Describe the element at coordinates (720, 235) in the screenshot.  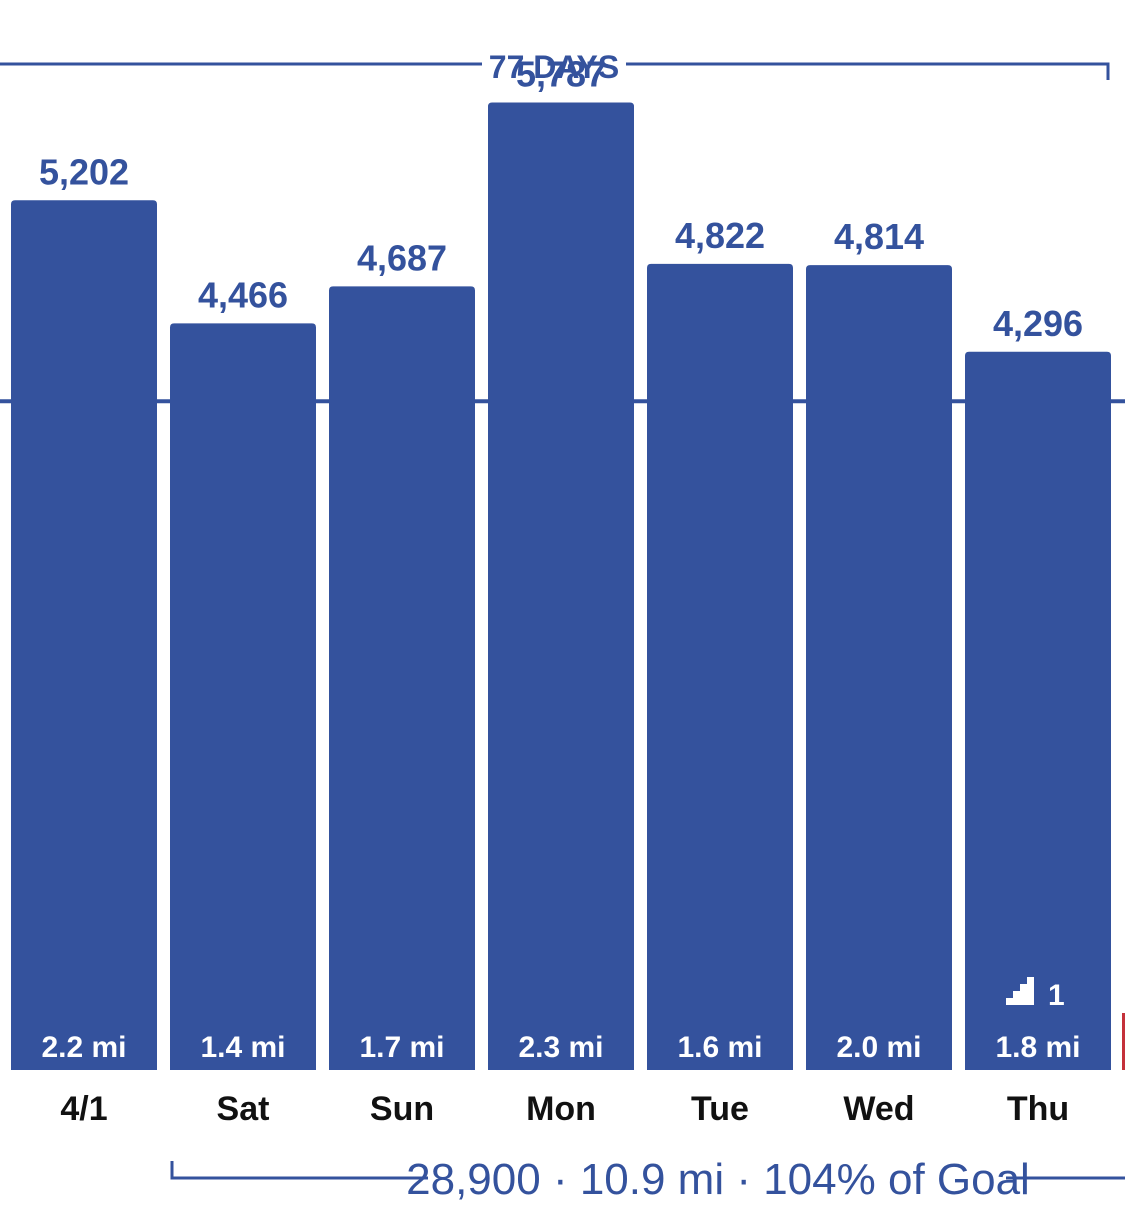
I see `value-label: 4,822` at that location.